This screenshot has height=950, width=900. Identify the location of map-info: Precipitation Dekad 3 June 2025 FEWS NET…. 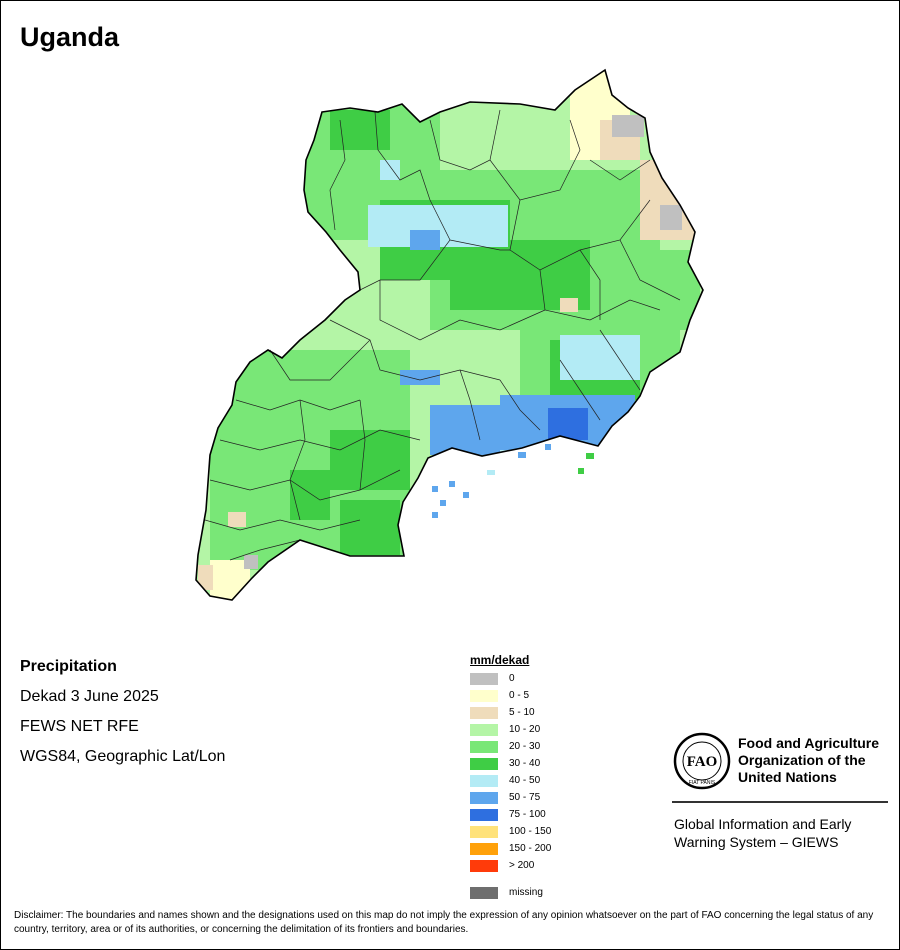
(122, 716).